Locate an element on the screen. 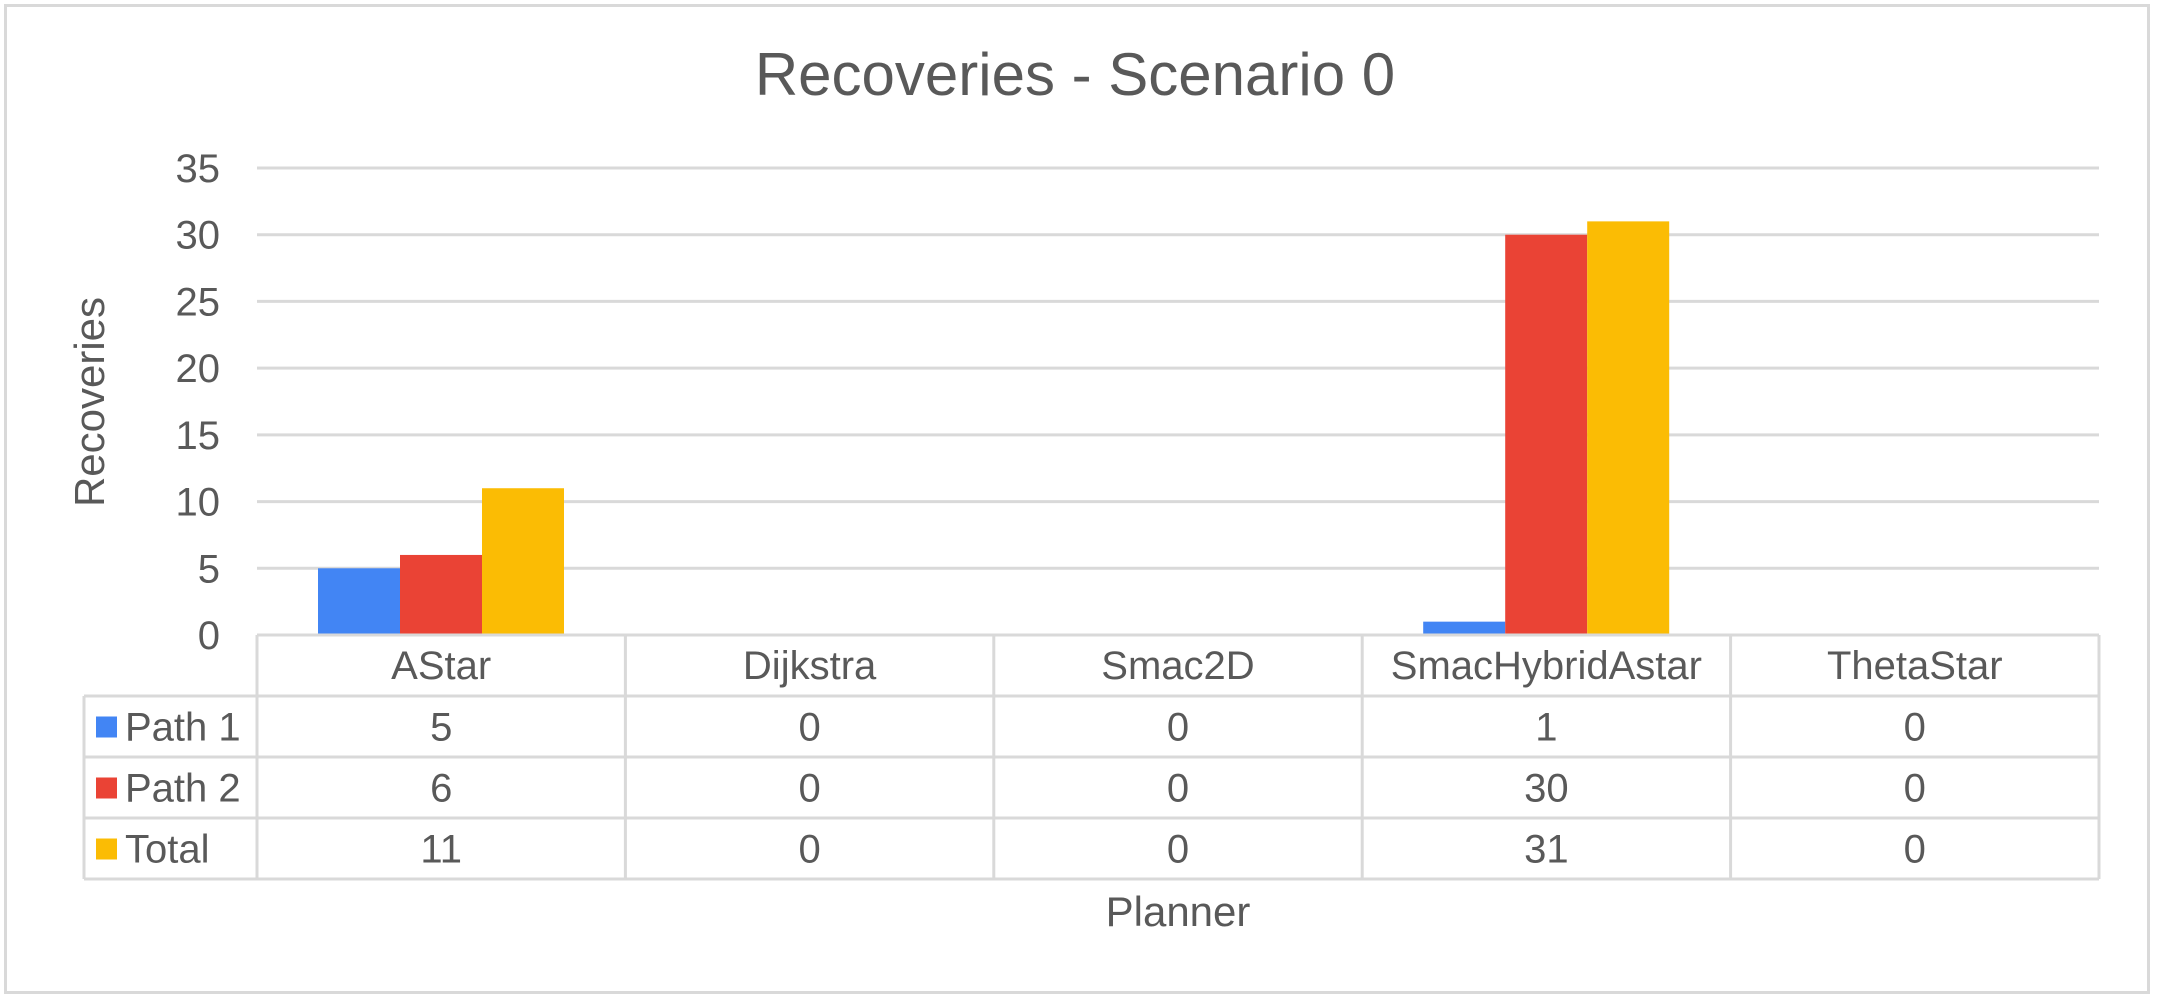 The height and width of the screenshot is (1003, 2158). y-tick-label: 15 is located at coordinates (198, 436).